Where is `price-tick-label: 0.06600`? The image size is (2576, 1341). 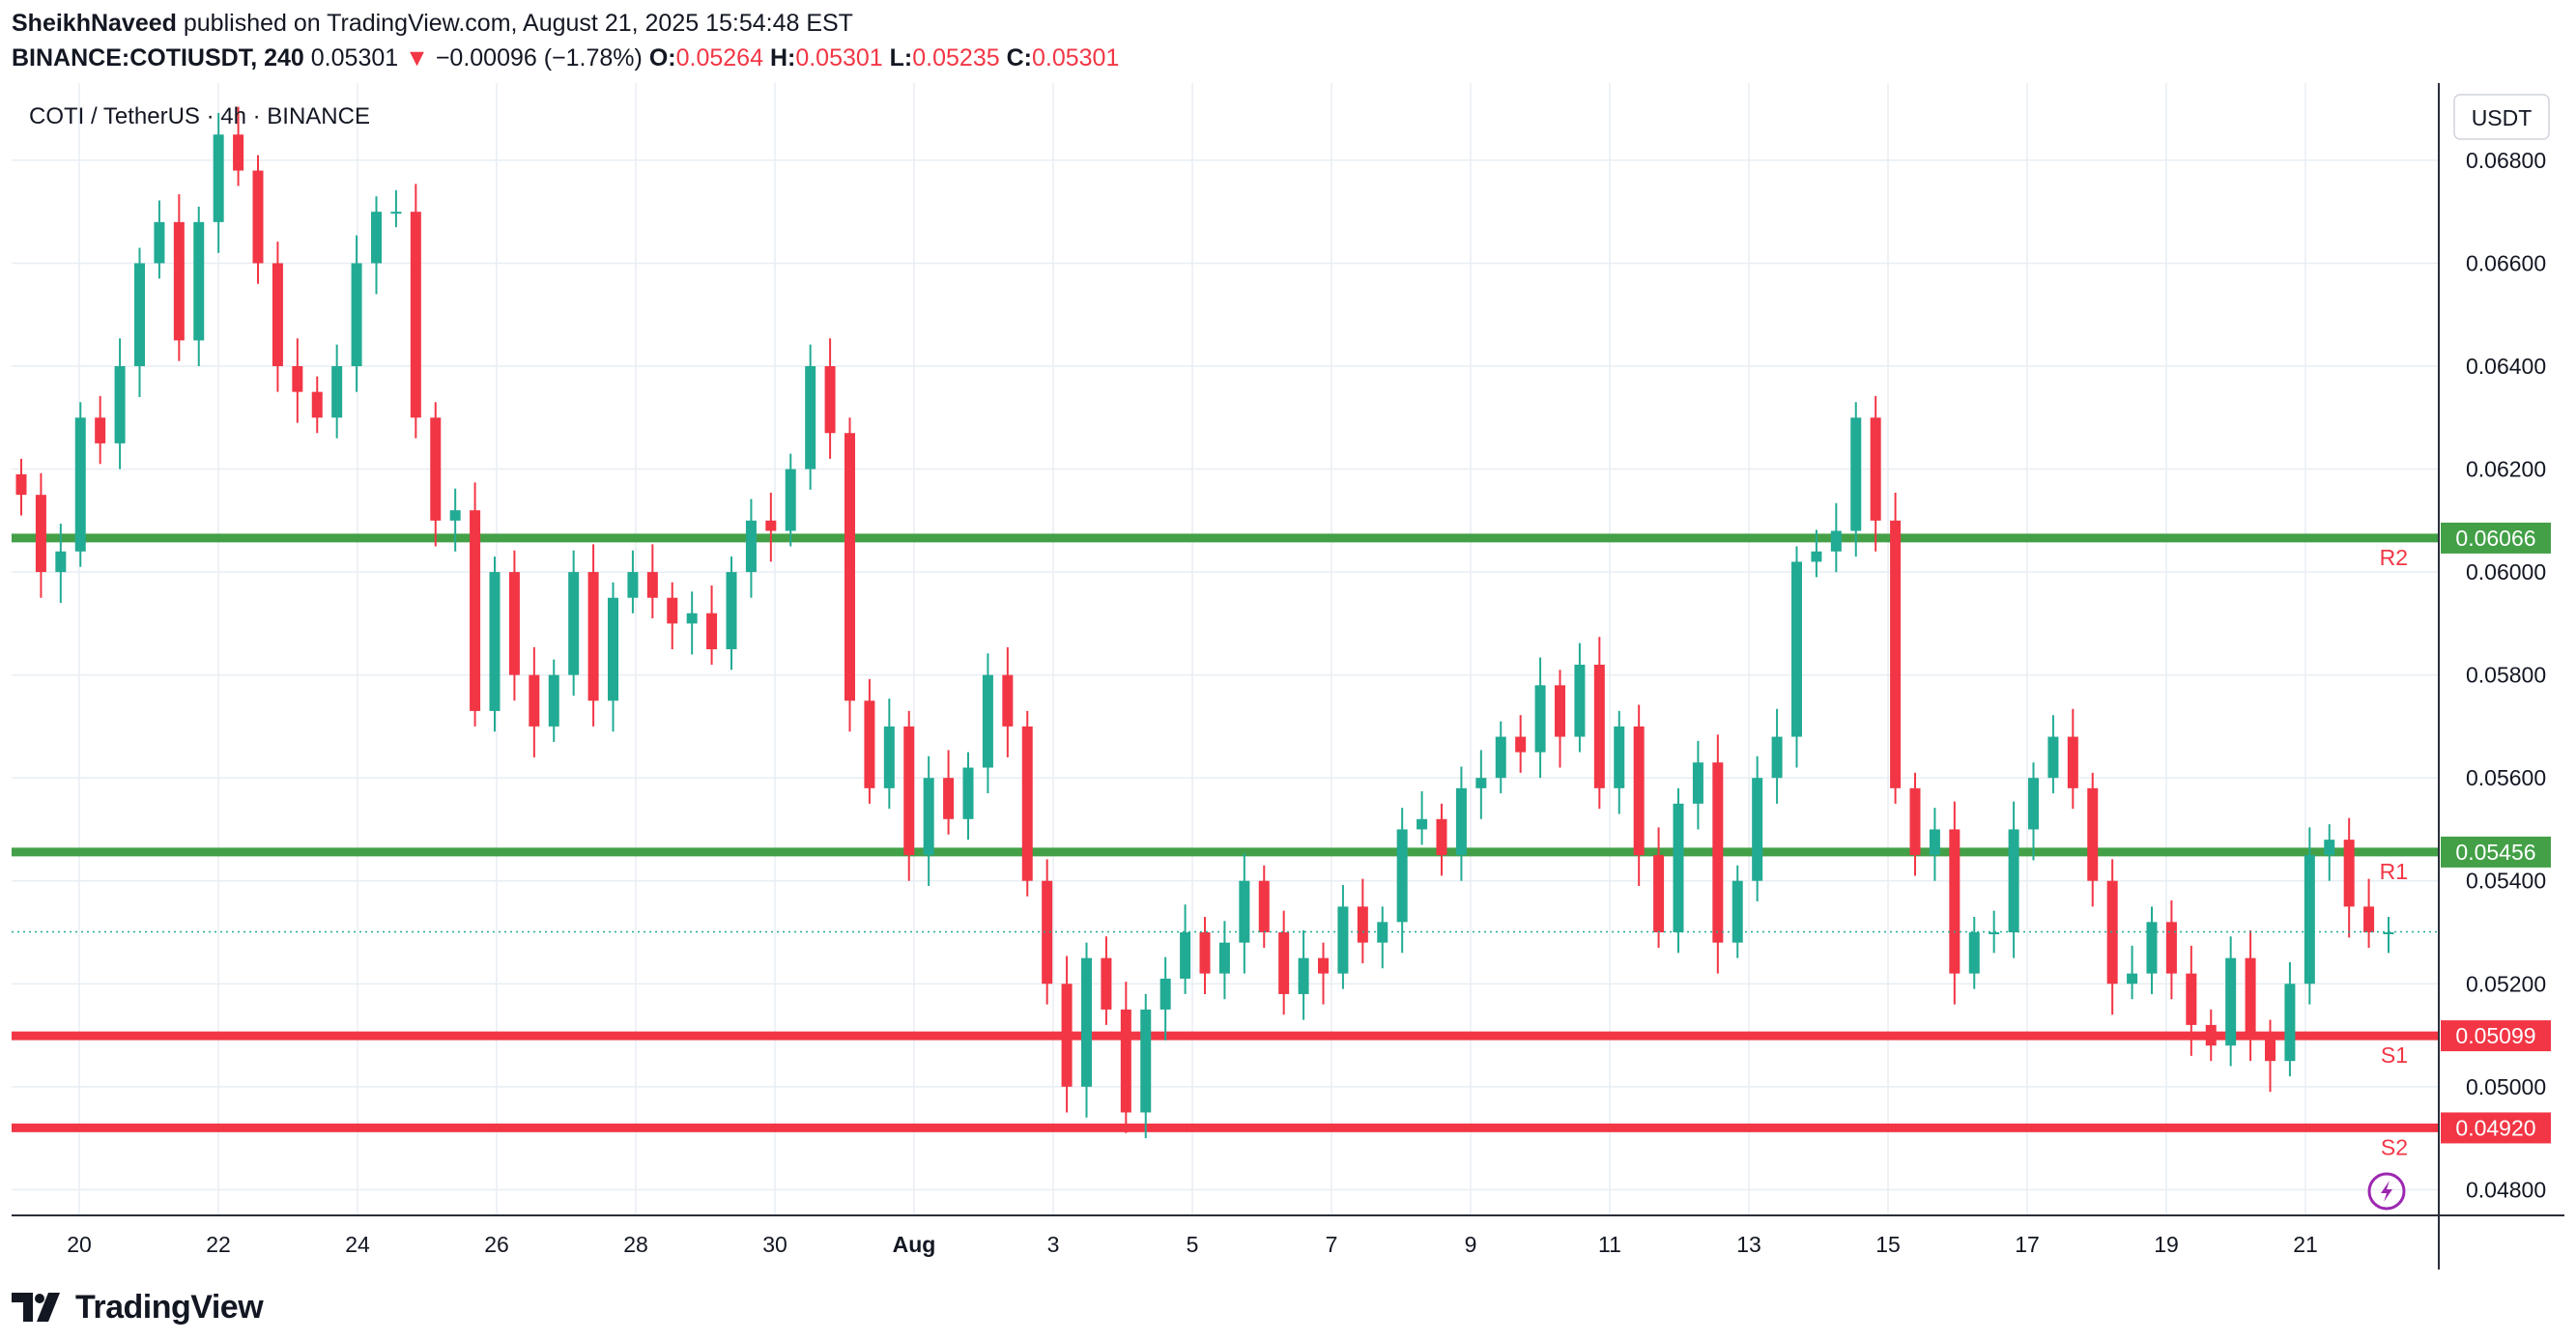 price-tick-label: 0.06600 is located at coordinates (2506, 262).